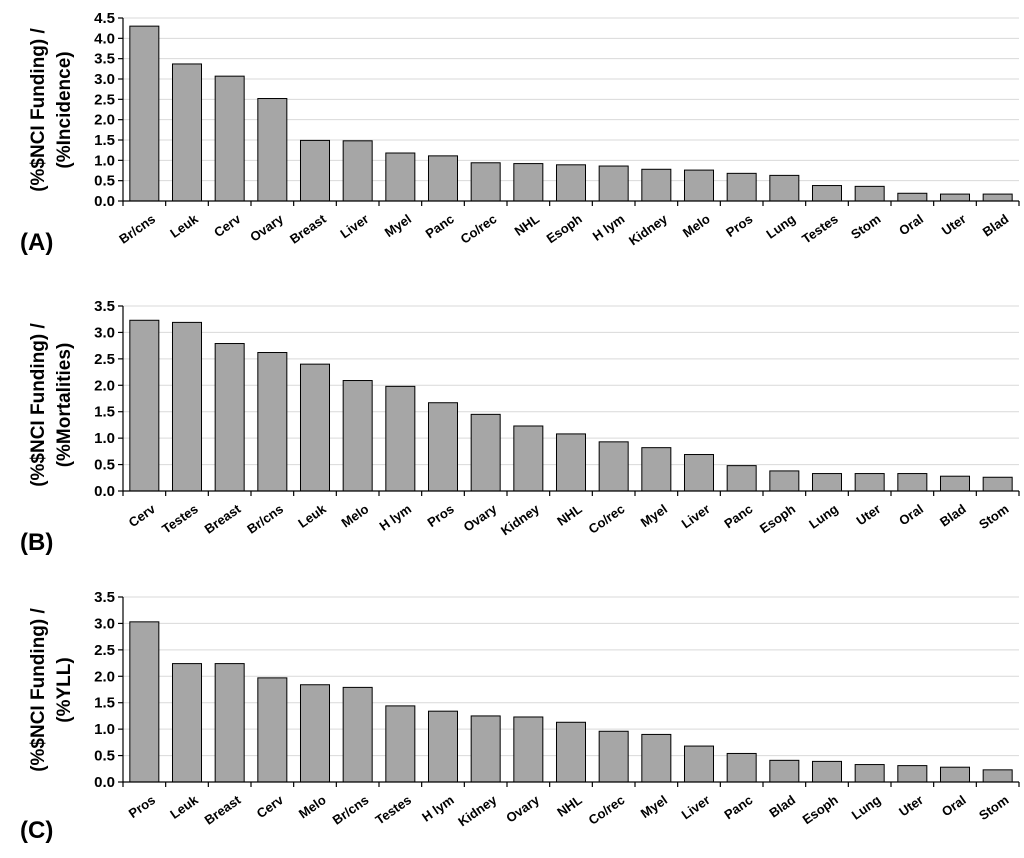  I want to click on y-axis-label: (%$NCI Funding) /, so click(38, 109).